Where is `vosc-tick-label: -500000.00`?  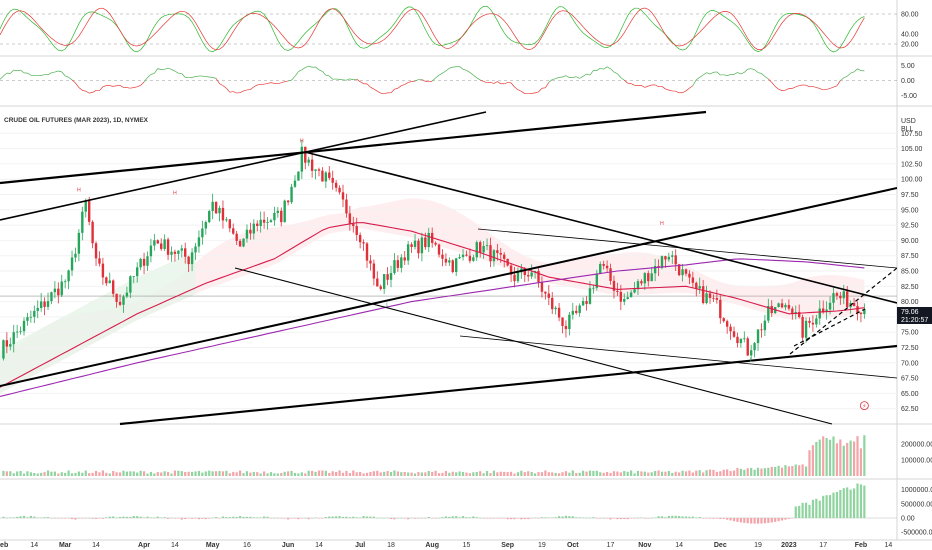 vosc-tick-label: -500000.00 is located at coordinates (916, 533).